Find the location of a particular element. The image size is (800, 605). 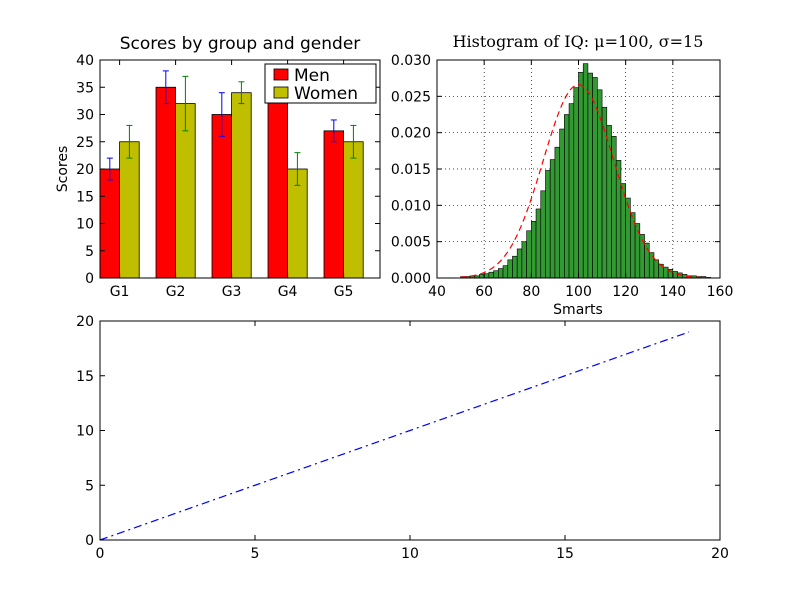

bar-chart-frame is located at coordinates (240, 169).